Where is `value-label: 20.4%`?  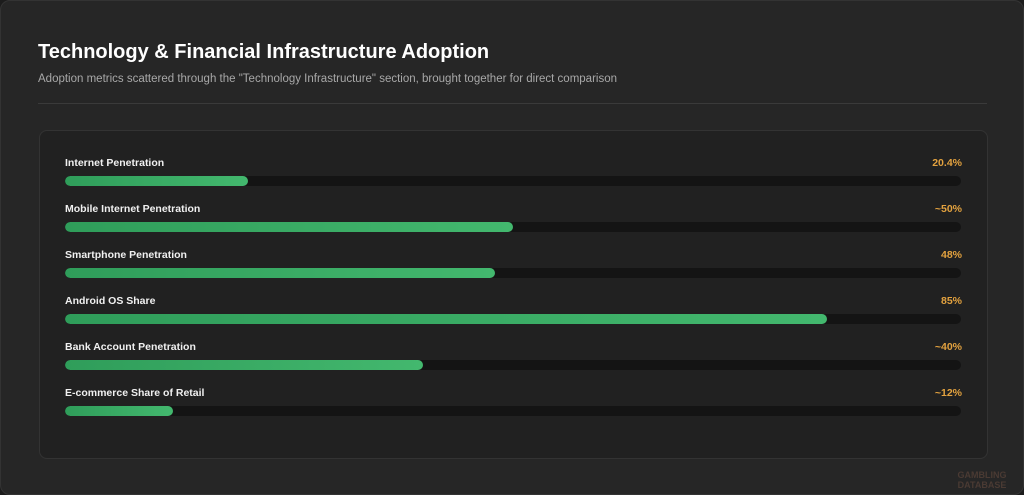
value-label: 20.4% is located at coordinates (947, 163).